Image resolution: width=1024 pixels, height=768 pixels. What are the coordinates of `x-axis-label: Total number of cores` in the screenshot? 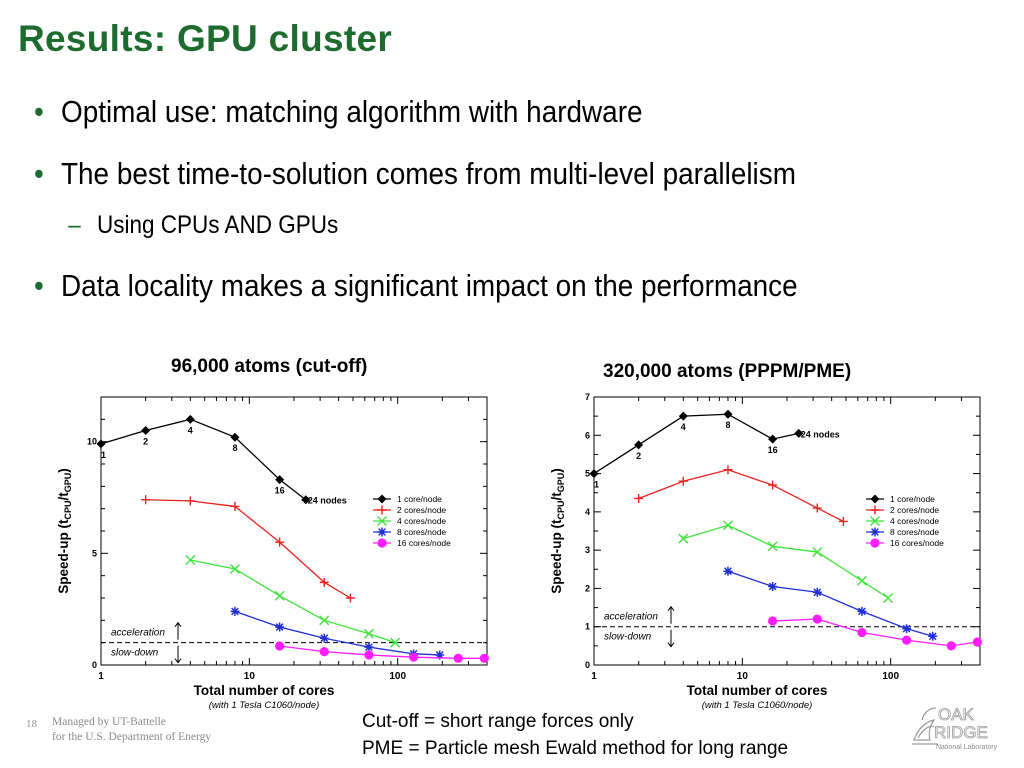 It's located at (757, 690).